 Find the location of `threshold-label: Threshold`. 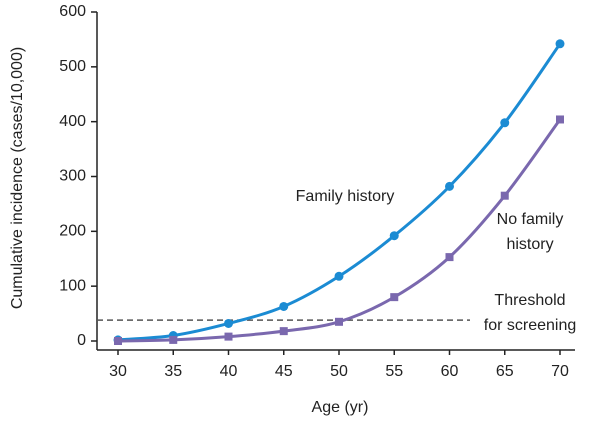

threshold-label: Threshold is located at coordinates (529, 300).